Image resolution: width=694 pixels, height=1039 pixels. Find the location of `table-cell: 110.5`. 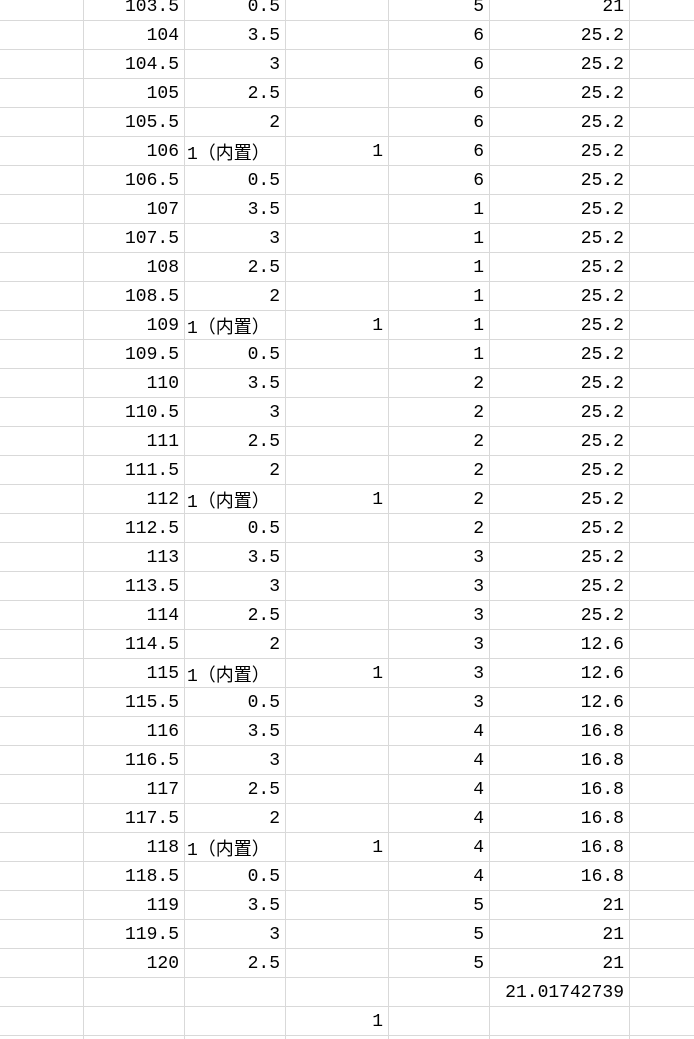

table-cell: 110.5 is located at coordinates (134, 412).